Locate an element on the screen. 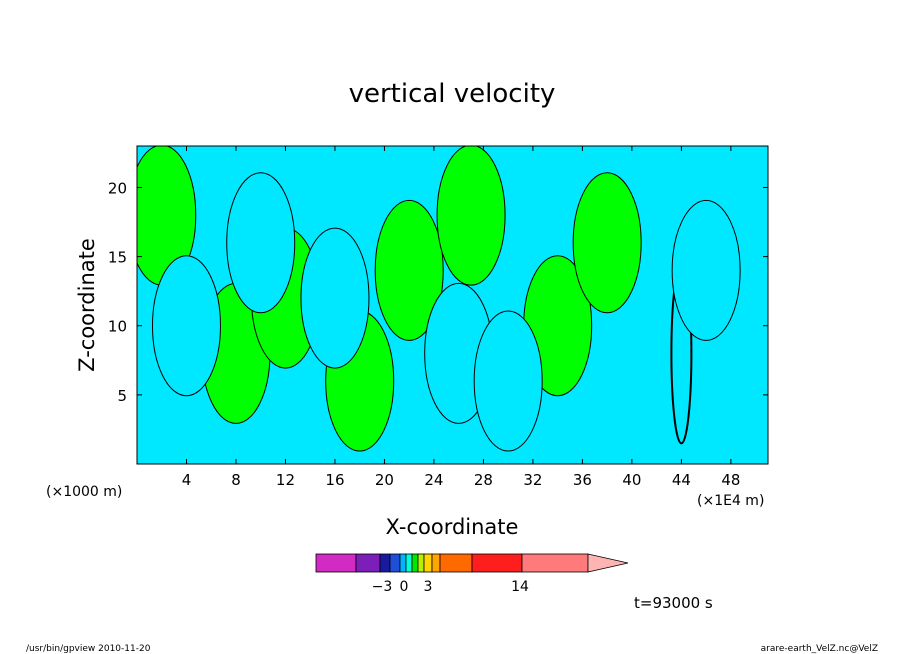  x-tick-label-2: 12 is located at coordinates (285, 480).